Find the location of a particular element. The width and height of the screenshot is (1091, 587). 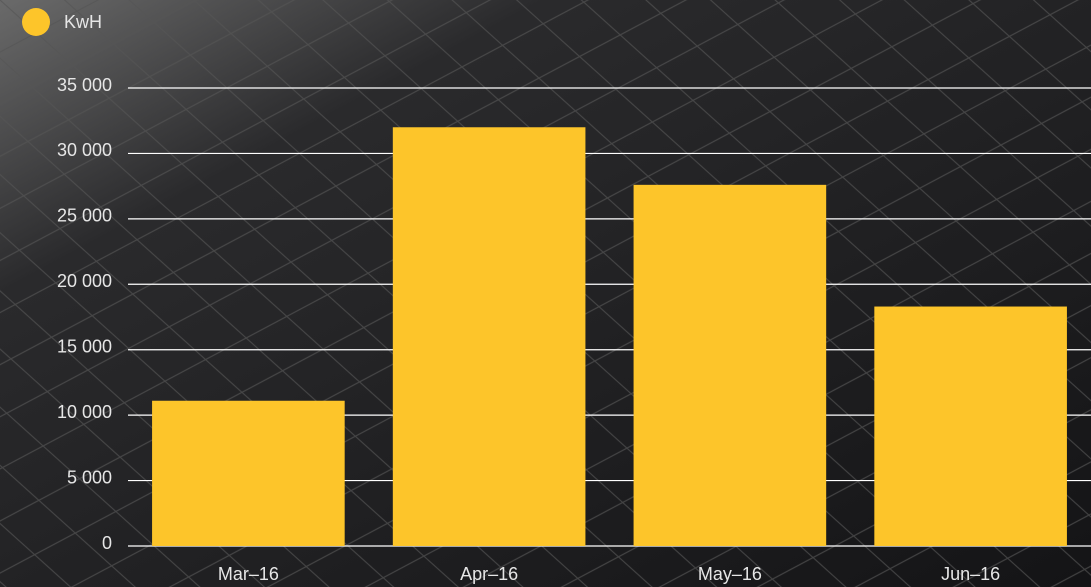

x-tick-label: Mar–16 is located at coordinates (248, 574).